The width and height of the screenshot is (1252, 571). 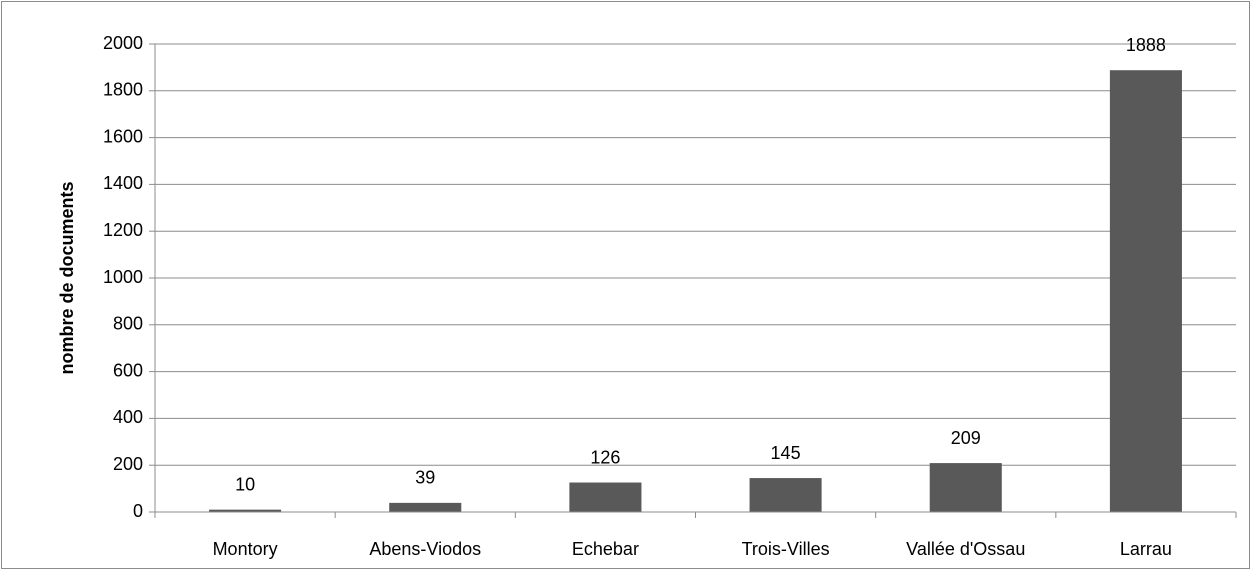 I want to click on x-tick-label: Echebar, so click(x=605, y=549).